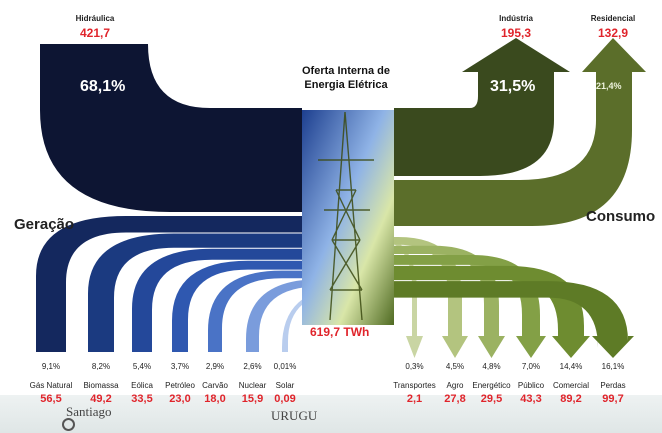 This screenshot has height=433, width=662. Describe the element at coordinates (571, 399) in the screenshot. I see `consumption-value-4: 89,2` at that location.